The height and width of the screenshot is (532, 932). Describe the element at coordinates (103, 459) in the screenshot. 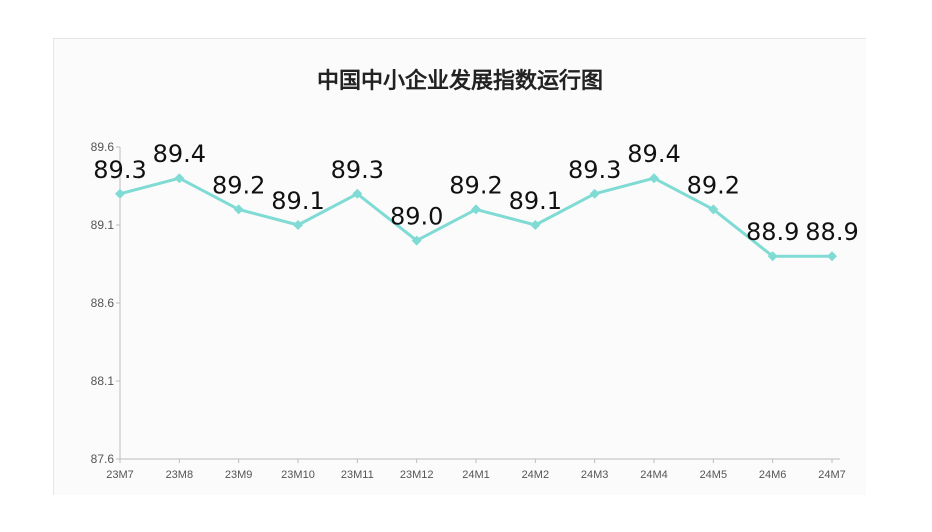

I see `y-tick-label: 87.6` at that location.